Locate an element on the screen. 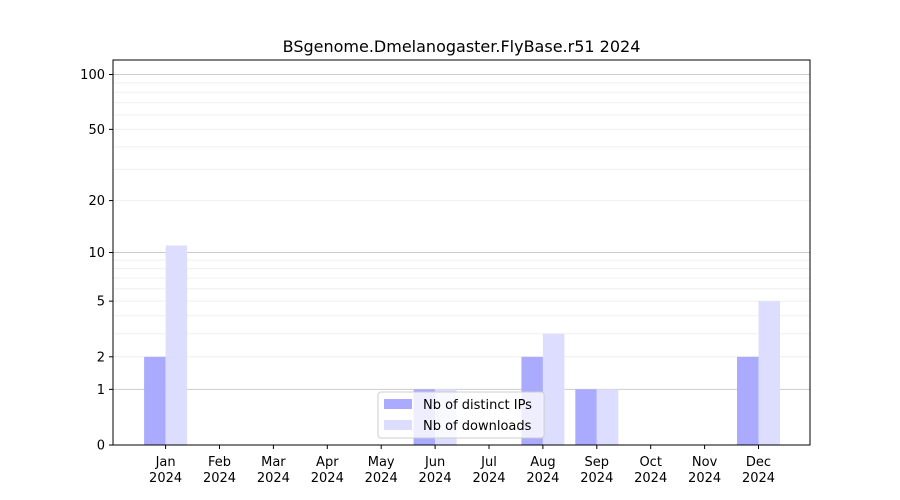 The height and width of the screenshot is (500, 900). y-axis: 0 1 2 5 10 20 50 100 is located at coordinates (96, 261).